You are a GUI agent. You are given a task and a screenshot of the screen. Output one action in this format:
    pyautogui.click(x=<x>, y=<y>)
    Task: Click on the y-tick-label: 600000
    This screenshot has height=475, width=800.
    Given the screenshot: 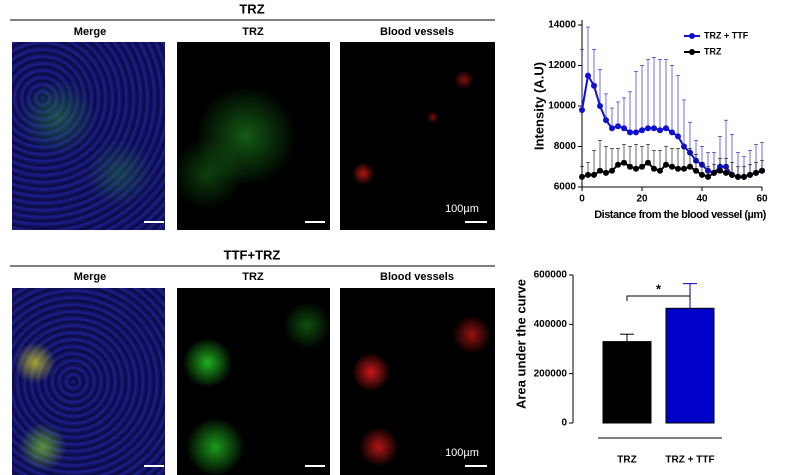 What is the action you would take?
    pyautogui.click(x=551, y=275)
    